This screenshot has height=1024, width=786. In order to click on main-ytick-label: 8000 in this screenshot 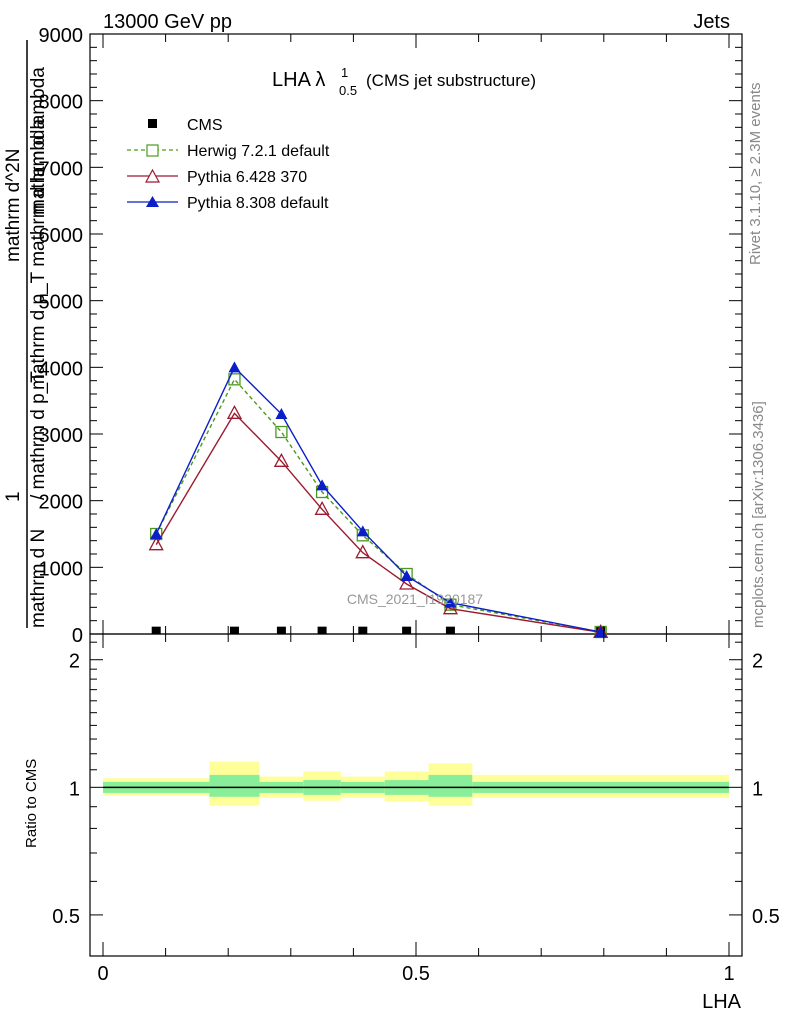, I will do `click(61, 103)`.